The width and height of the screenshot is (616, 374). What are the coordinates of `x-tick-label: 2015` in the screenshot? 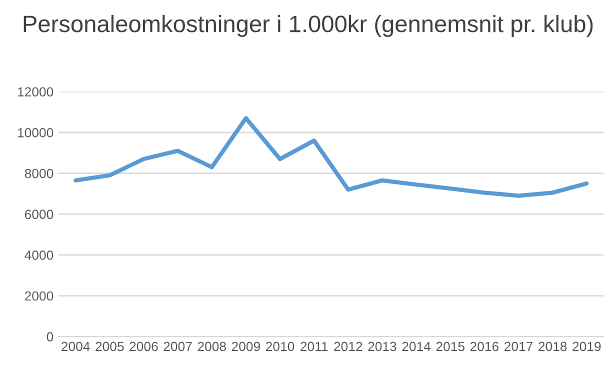 It's located at (450, 347).